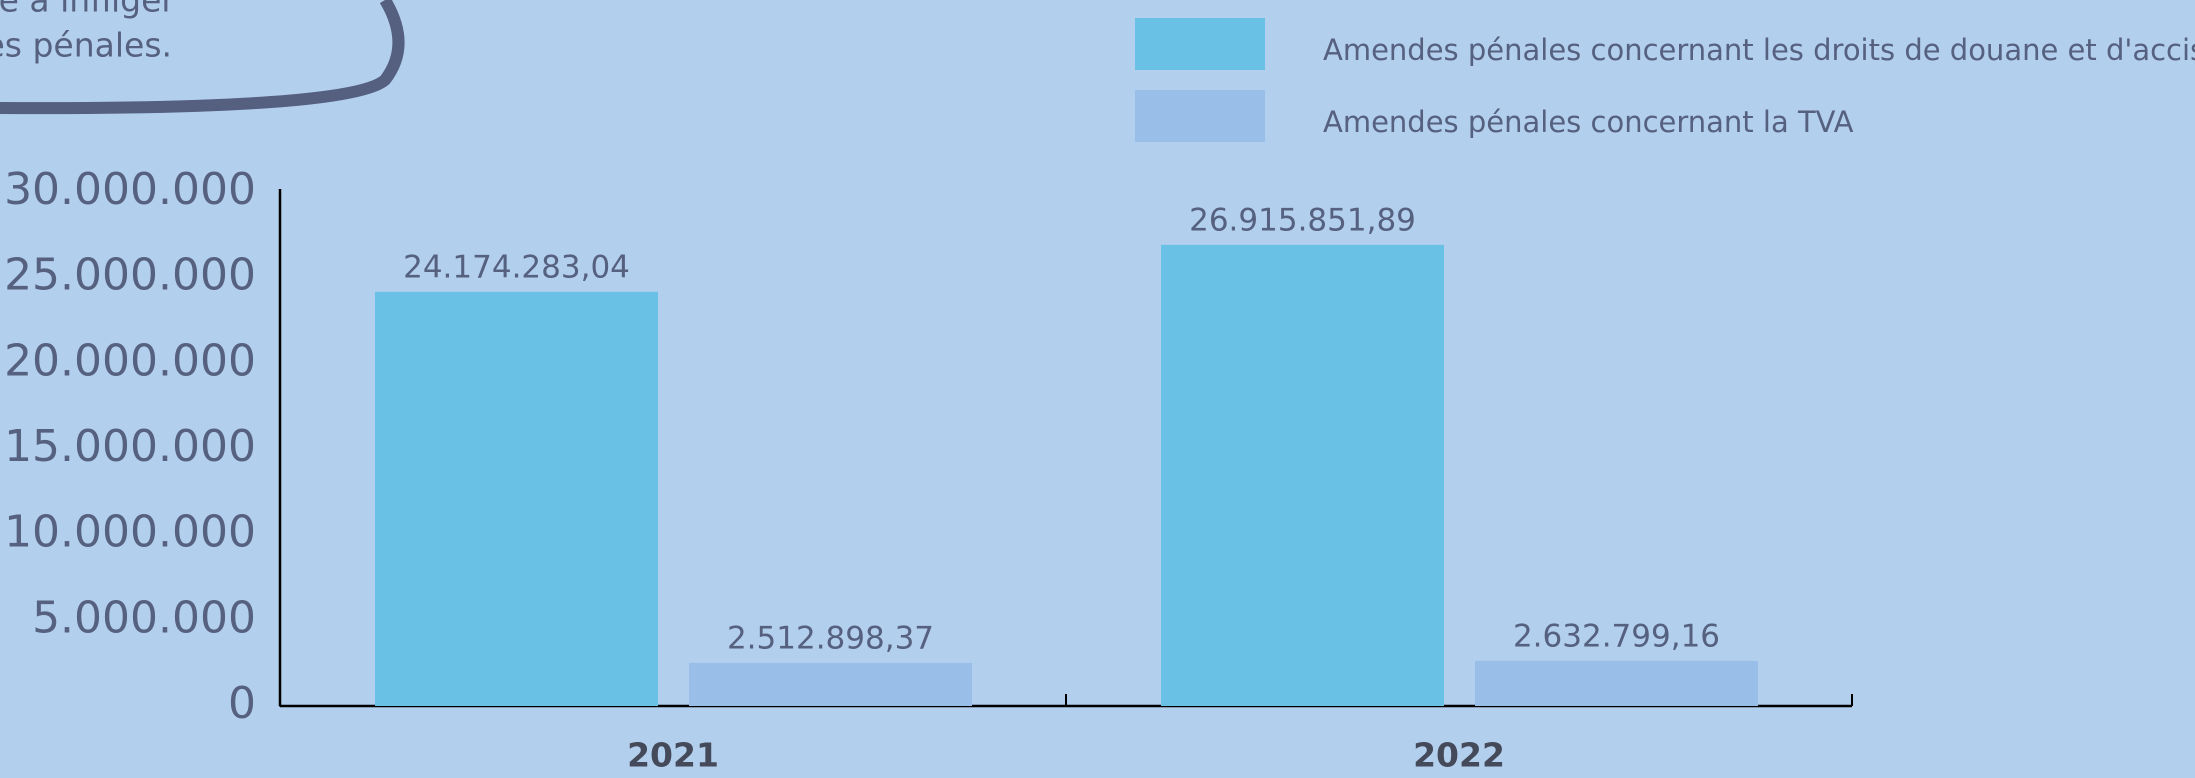 The image size is (2195, 778). I want to click on y-tick-label: 5.000.000, so click(144, 617).